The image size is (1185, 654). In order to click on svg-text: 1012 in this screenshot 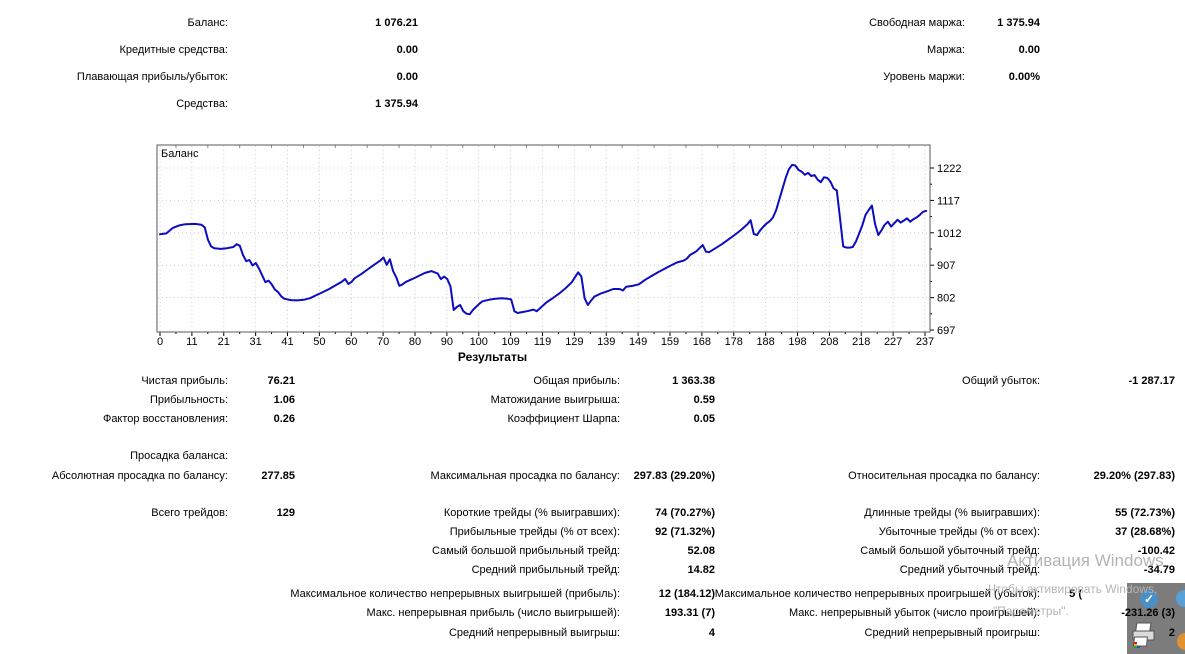, I will do `click(949, 234)`.